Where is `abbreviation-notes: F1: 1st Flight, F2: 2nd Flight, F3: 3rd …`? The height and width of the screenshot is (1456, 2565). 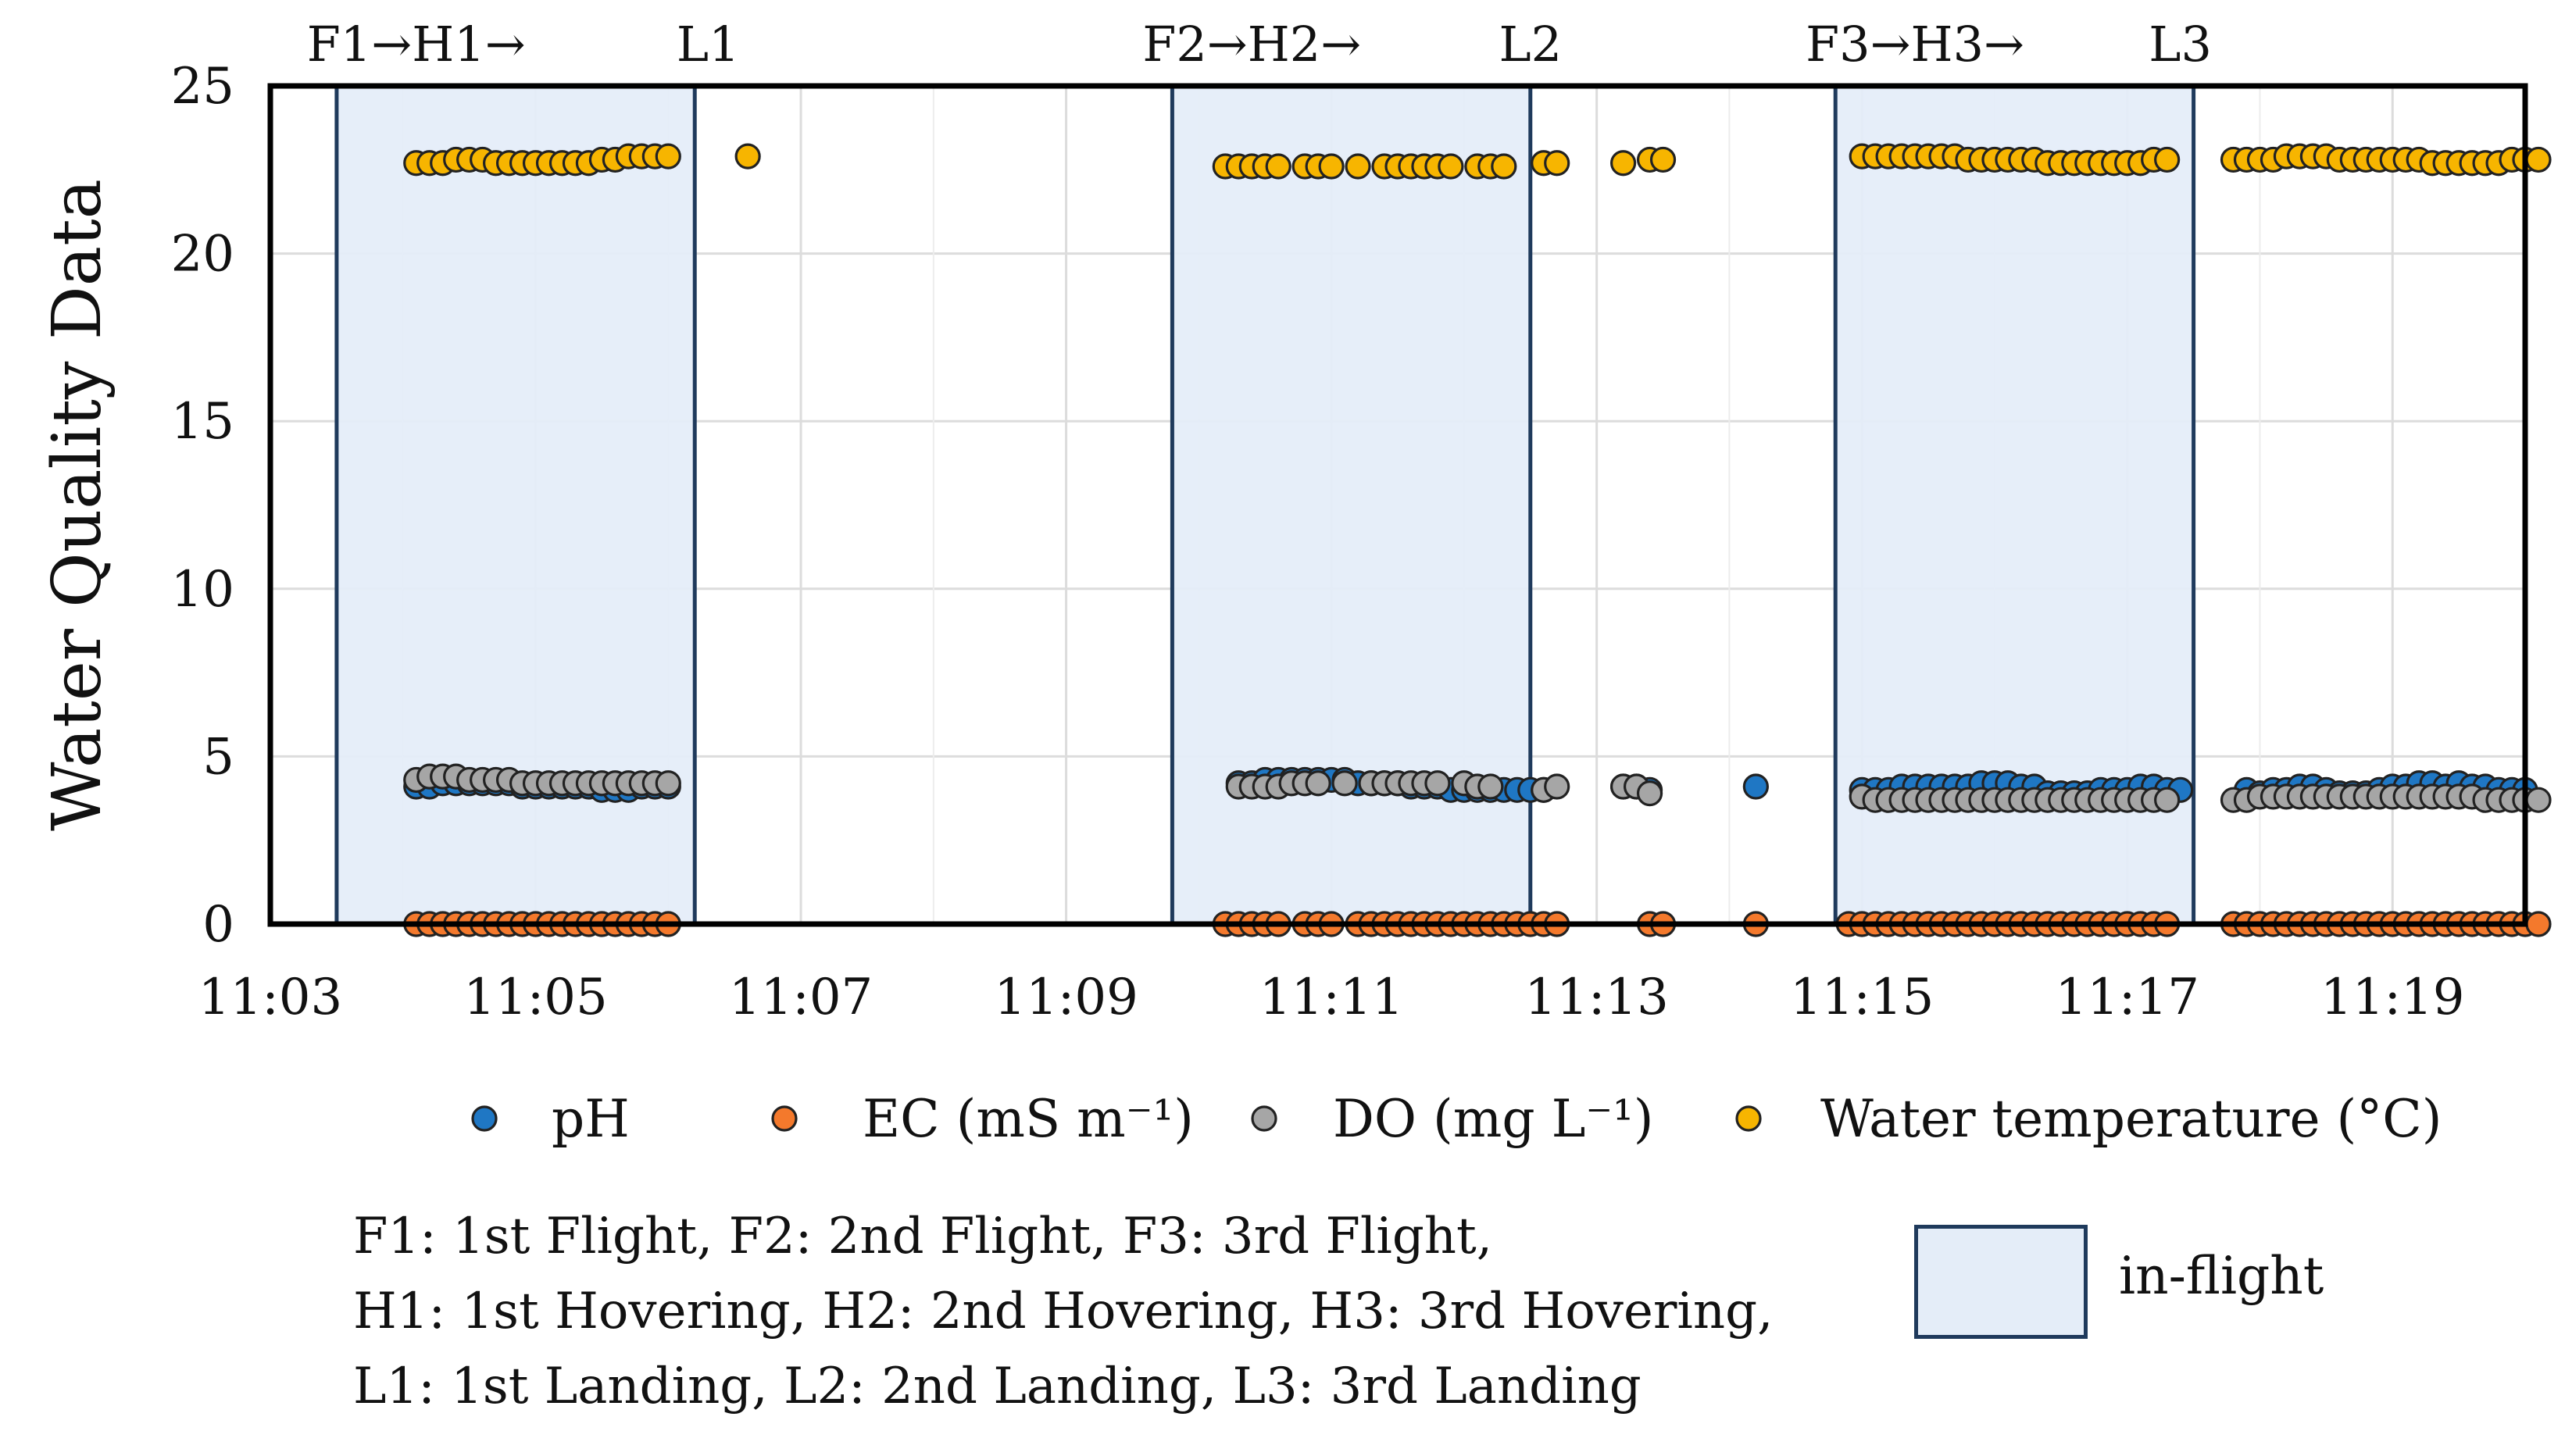 abbreviation-notes: F1: 1st Flight, F2: 2nd Flight, F3: 3rd … is located at coordinates (1063, 1311).